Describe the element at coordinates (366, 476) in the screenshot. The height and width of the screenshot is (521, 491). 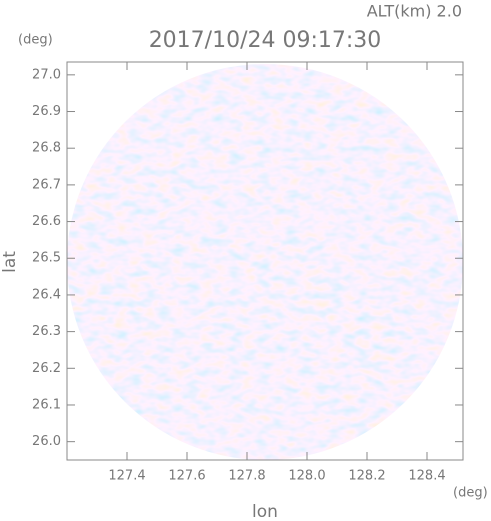
I see `x-tick-label: 128.2` at that location.